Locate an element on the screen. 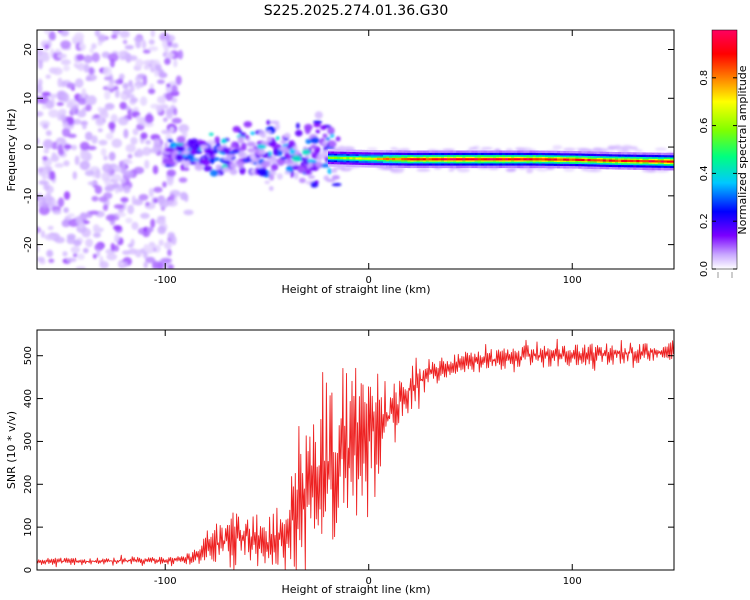 The image size is (750, 600). y-tick-label: 10 is located at coordinates (28, 98).